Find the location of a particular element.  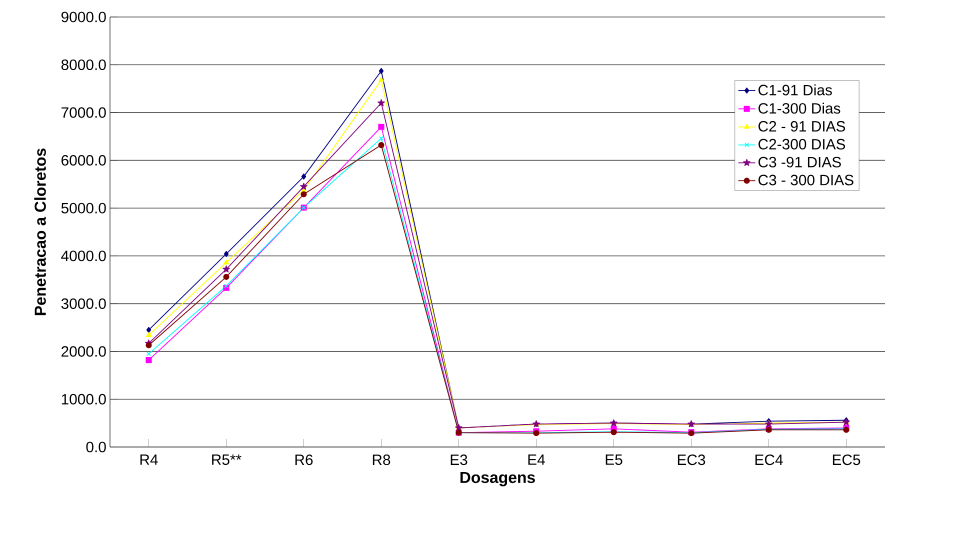

legend-label: C1-300 Dias is located at coordinates (799, 108).